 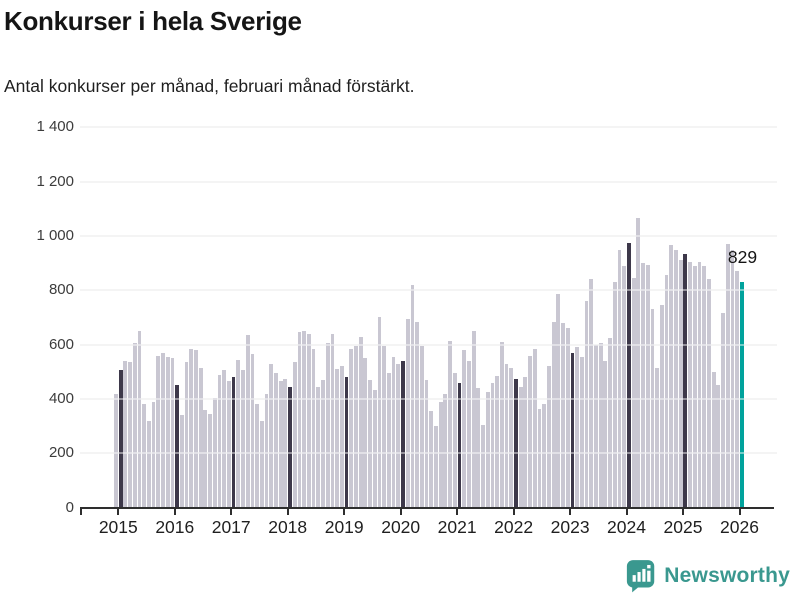 I want to click on x-axis-tick-2020, so click(x=400, y=511).